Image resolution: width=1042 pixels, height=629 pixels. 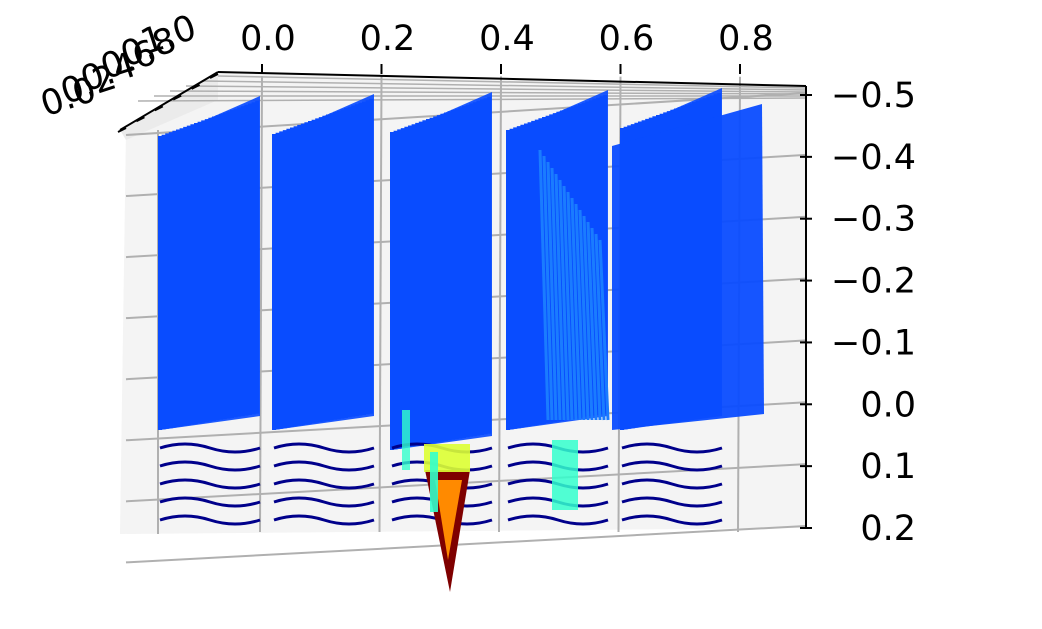 What do you see at coordinates (873, 96) in the screenshot?
I see `z-tick-label: −0.5` at bounding box center [873, 96].